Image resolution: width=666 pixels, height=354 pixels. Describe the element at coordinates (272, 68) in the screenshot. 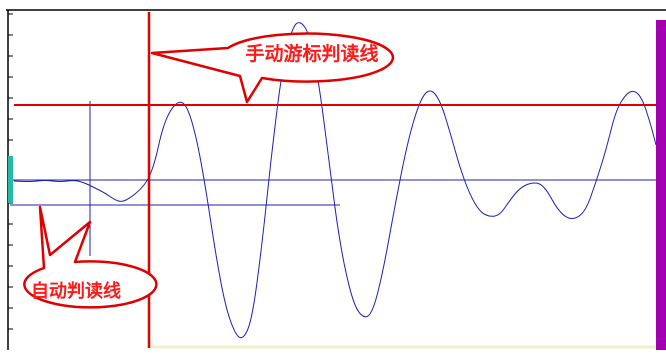

I see `manual-cursor-callout: 手动游标判读线` at that location.